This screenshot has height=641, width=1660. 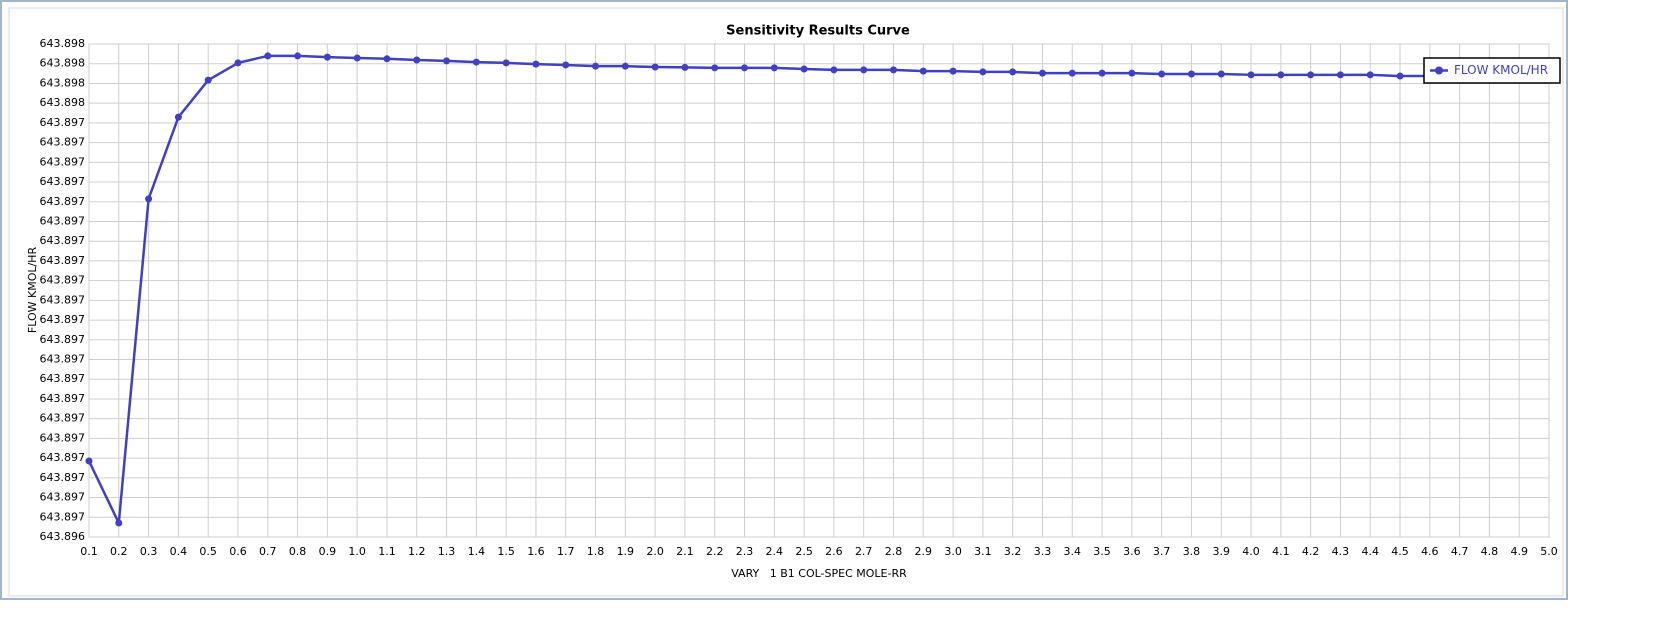 What do you see at coordinates (818, 31) in the screenshot?
I see `chart-title: Sensitivity Results Curve` at bounding box center [818, 31].